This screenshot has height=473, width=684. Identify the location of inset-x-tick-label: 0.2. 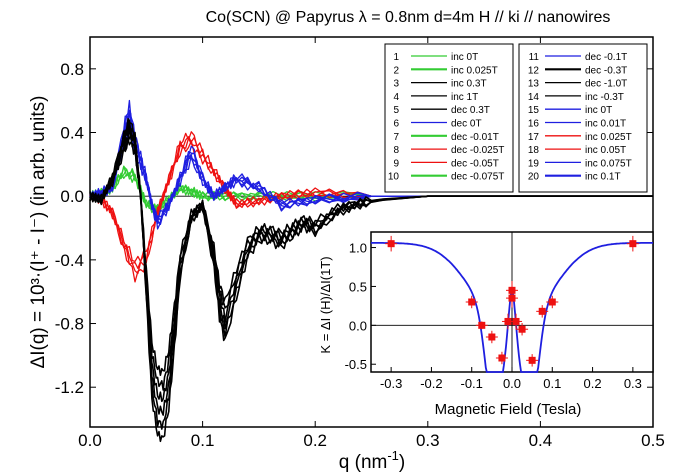
(593, 383).